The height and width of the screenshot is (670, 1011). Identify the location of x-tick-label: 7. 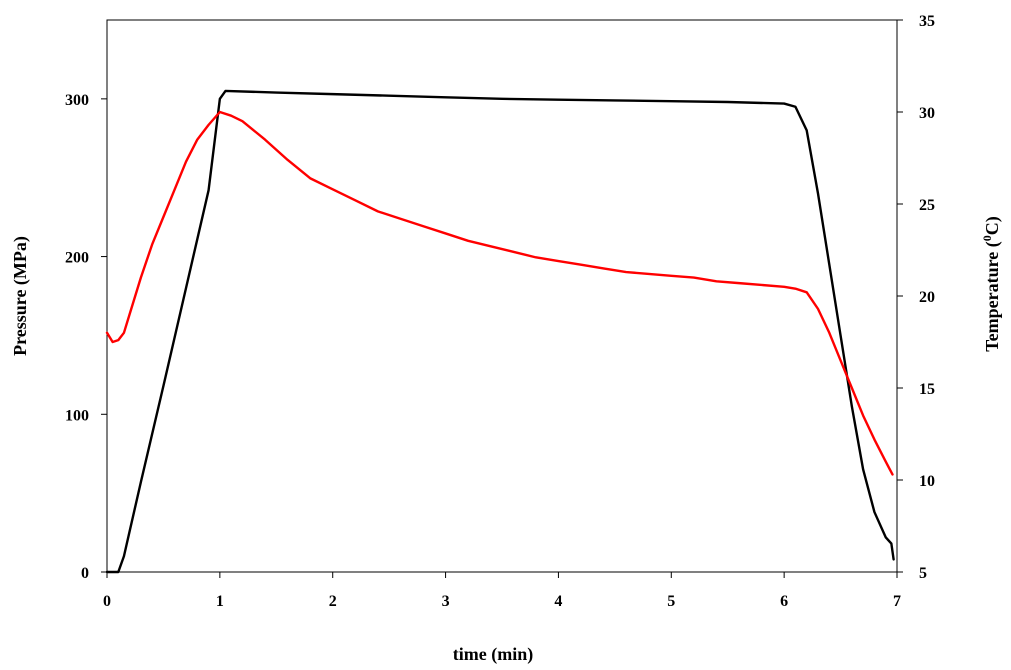
(897, 601).